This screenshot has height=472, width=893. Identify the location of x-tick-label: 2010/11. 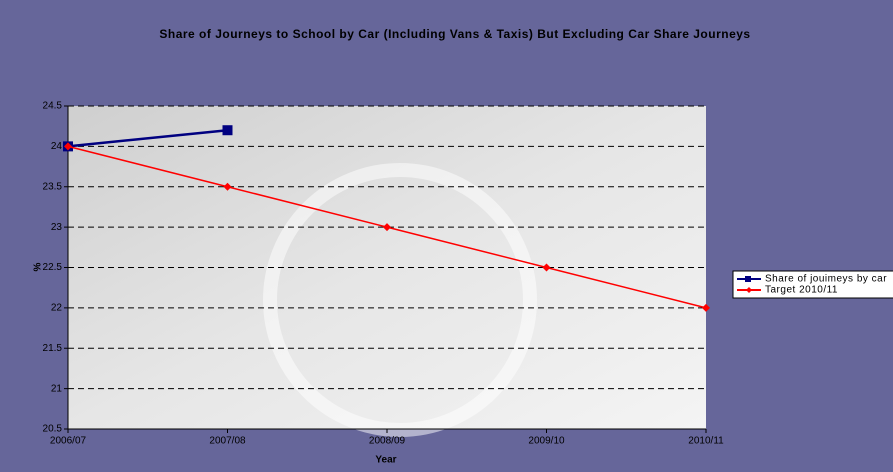
(706, 441).